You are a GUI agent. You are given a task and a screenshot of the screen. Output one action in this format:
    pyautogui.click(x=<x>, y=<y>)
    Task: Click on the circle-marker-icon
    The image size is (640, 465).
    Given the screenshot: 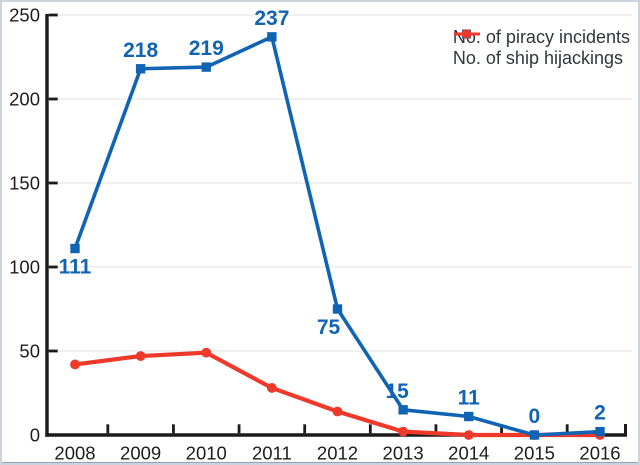 What is the action you would take?
    pyautogui.click(x=466, y=34)
    